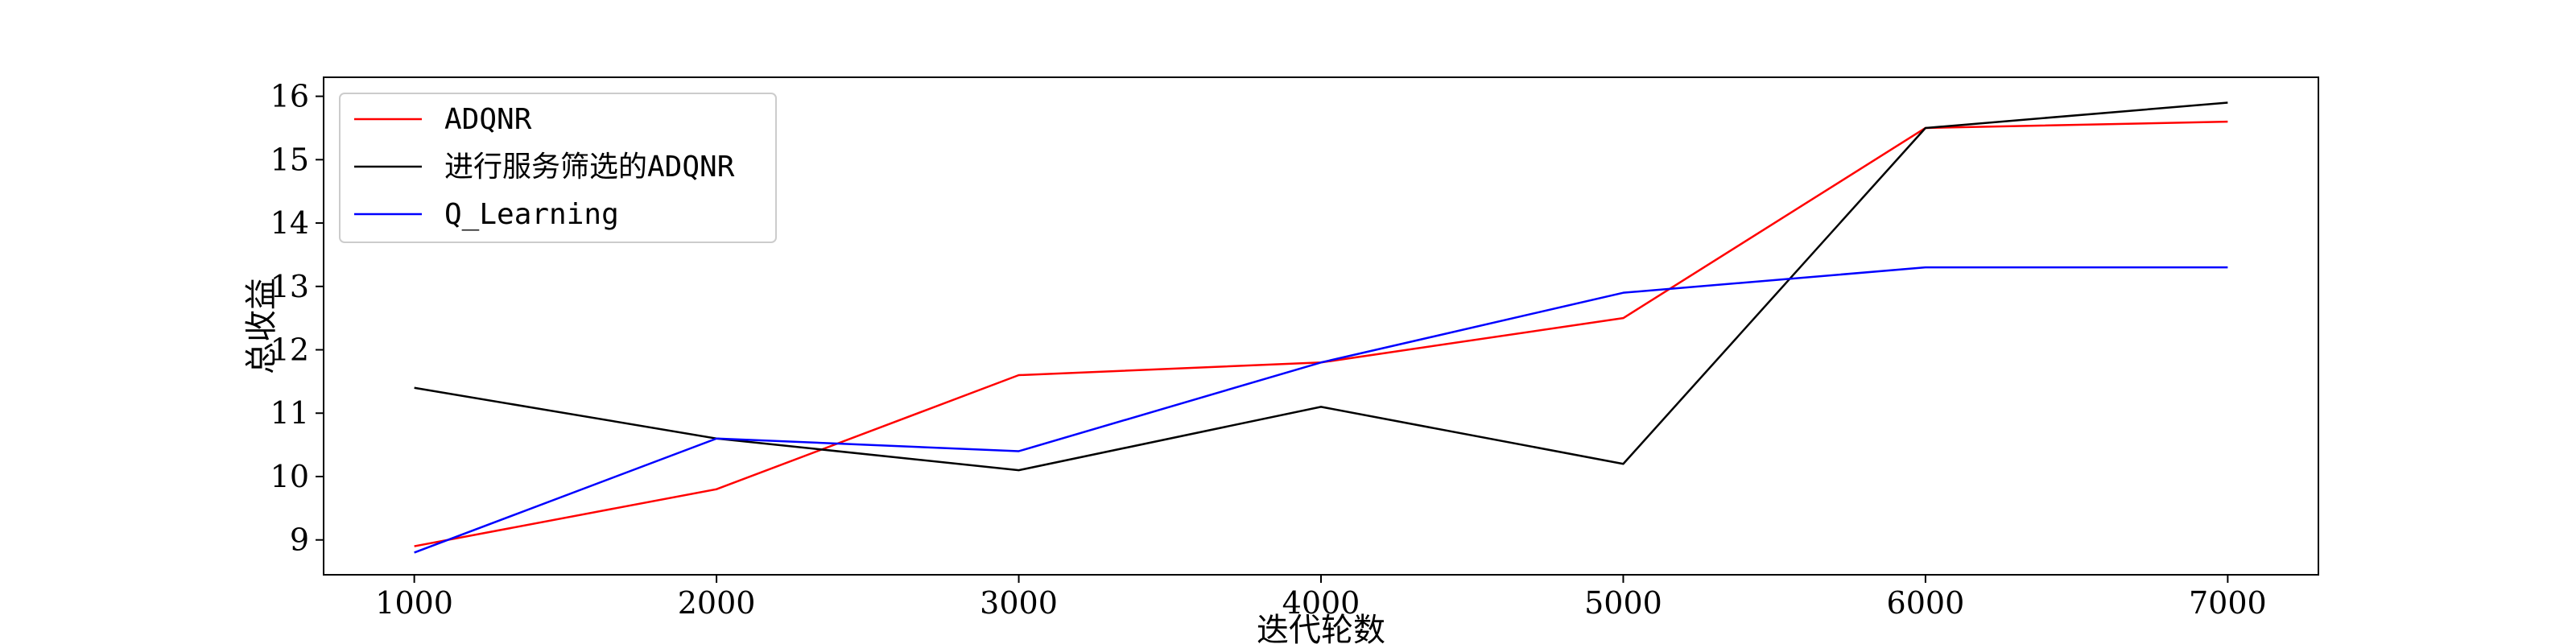 The height and width of the screenshot is (644, 2576). Describe the element at coordinates (289, 159) in the screenshot. I see `y-tick-label: 15` at that location.